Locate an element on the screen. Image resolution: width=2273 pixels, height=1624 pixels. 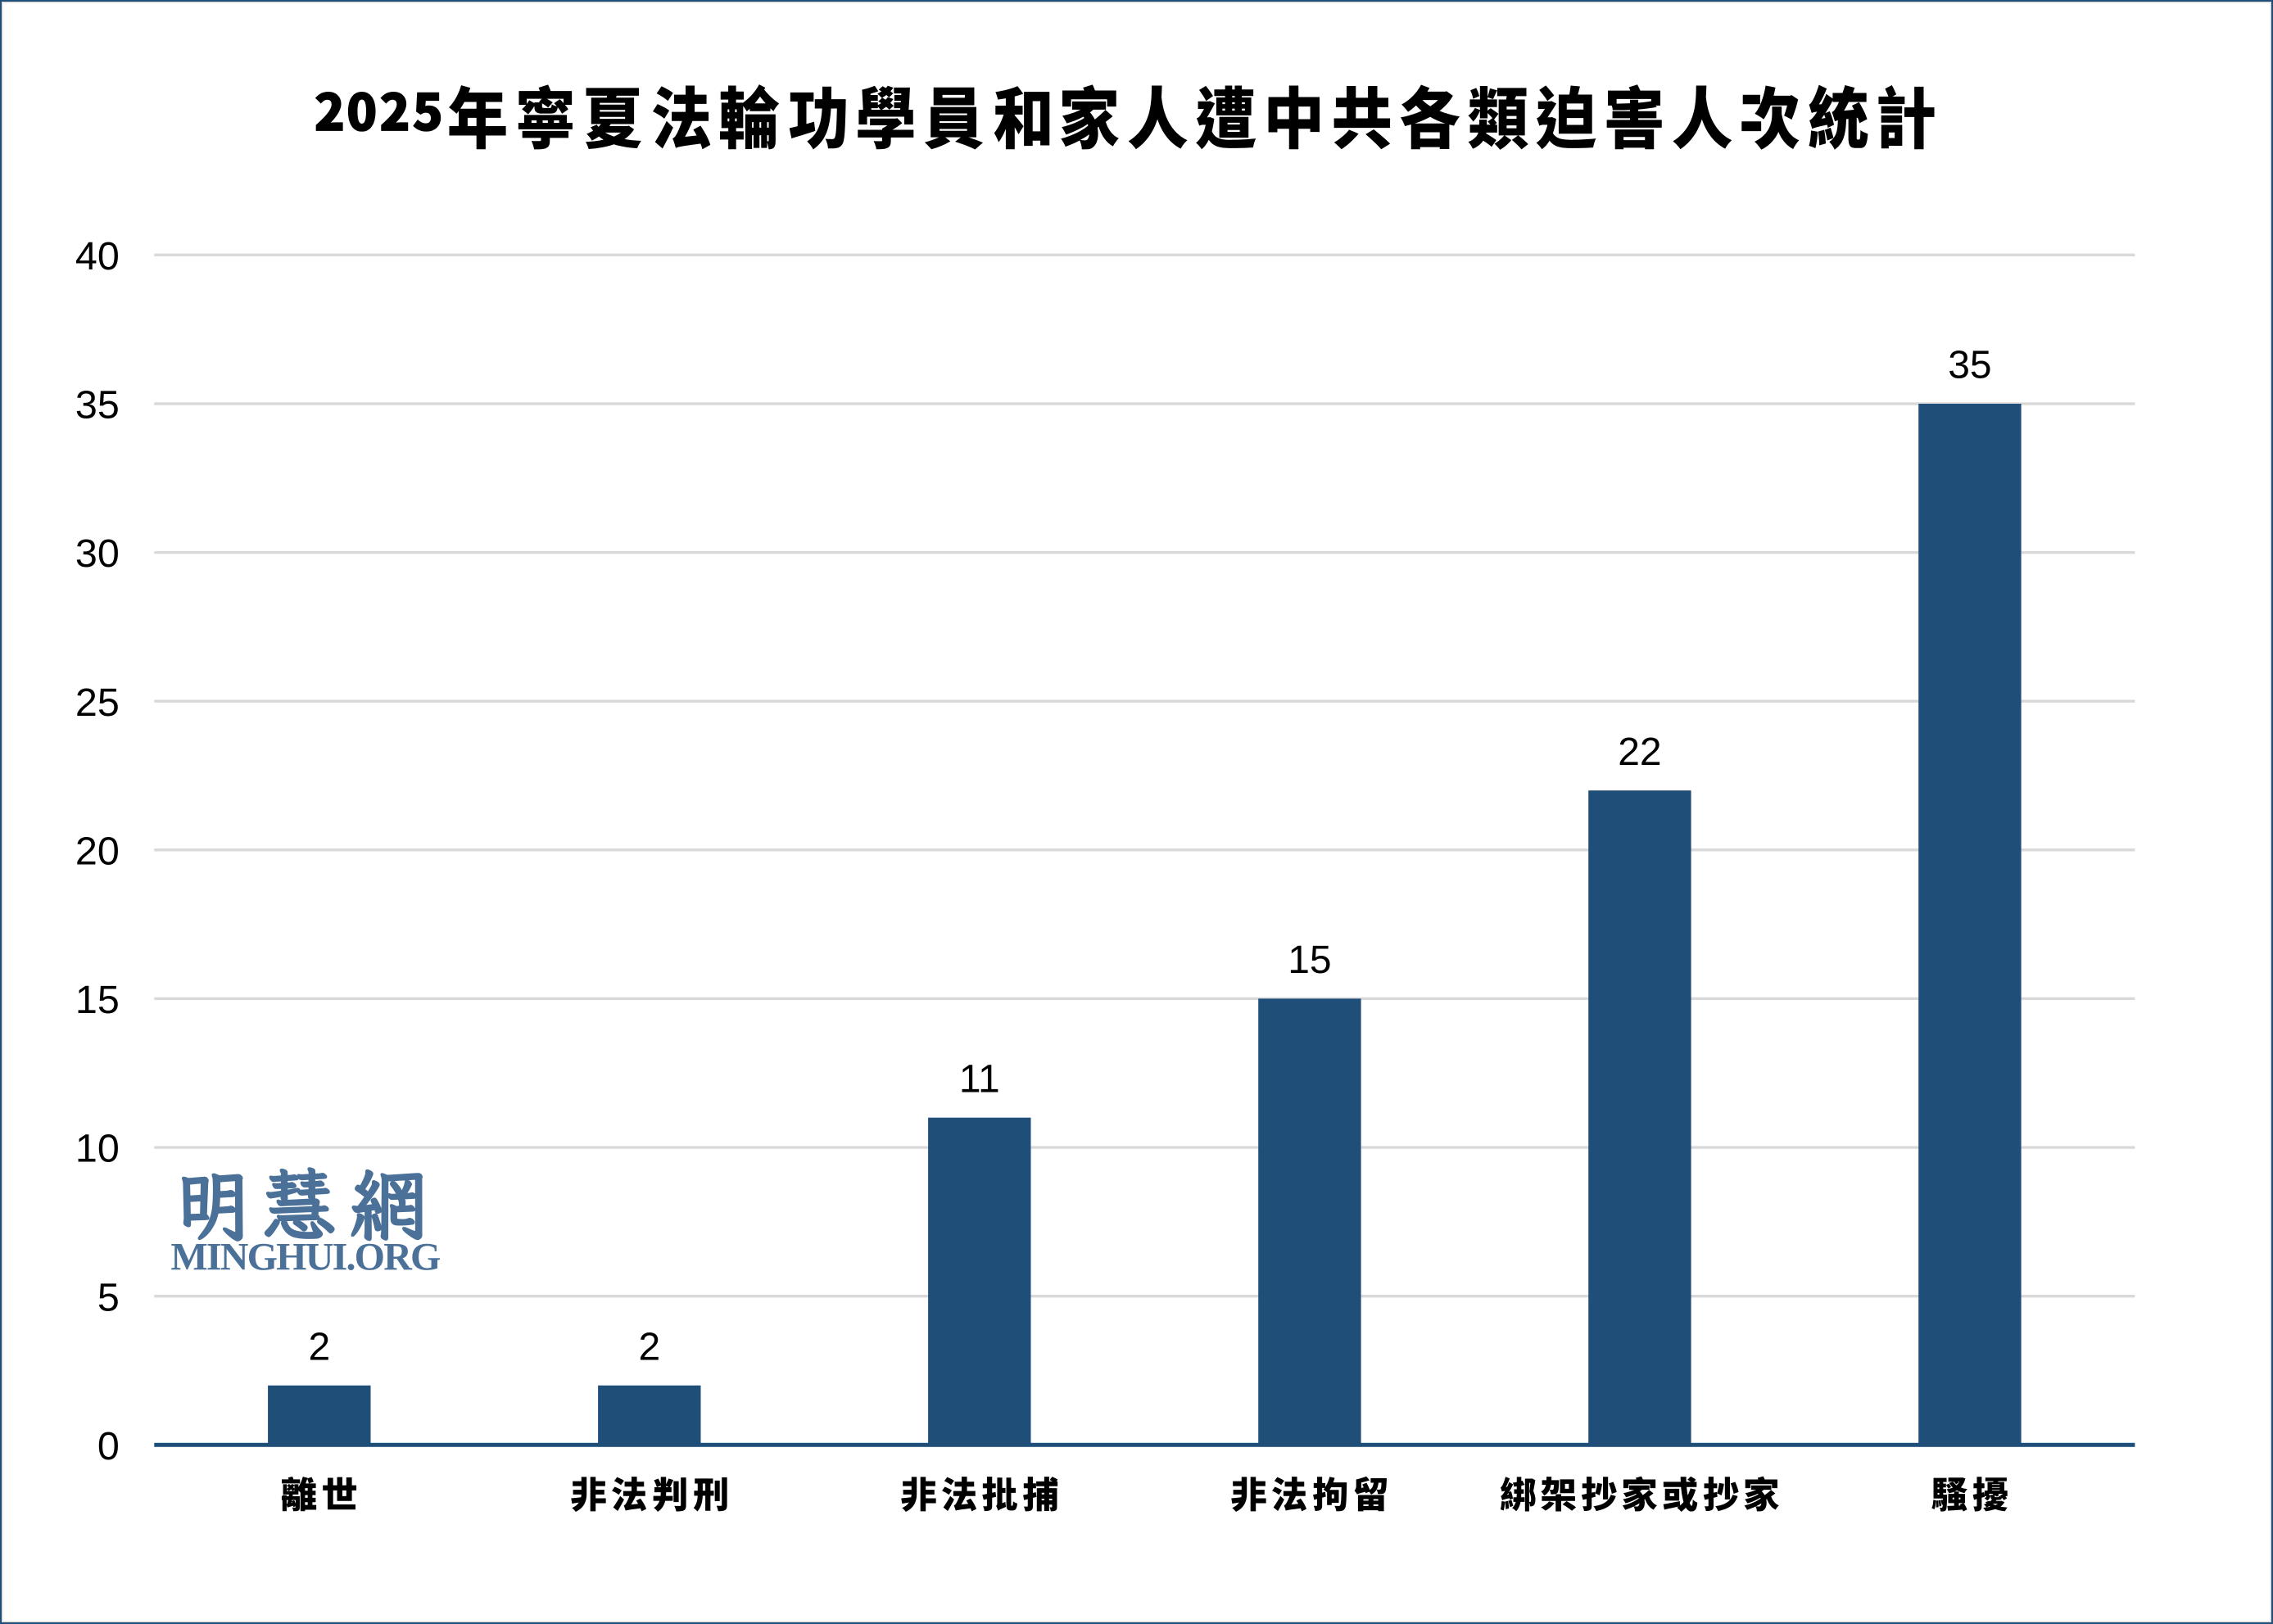
svg-text: 40 is located at coordinates (97, 256).